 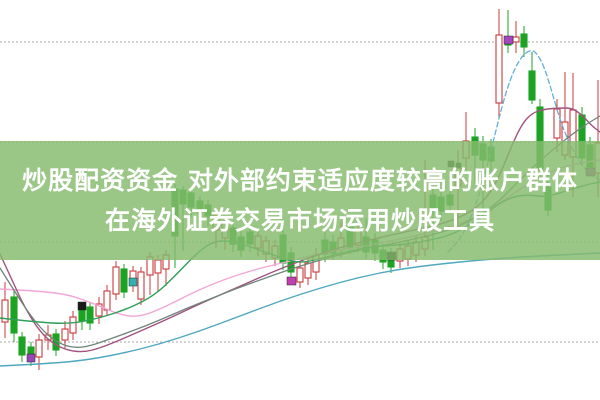 What do you see at coordinates (299, 220) in the screenshot?
I see `headline-line-2: 在海外证券交易市场运用炒股工具` at bounding box center [299, 220].